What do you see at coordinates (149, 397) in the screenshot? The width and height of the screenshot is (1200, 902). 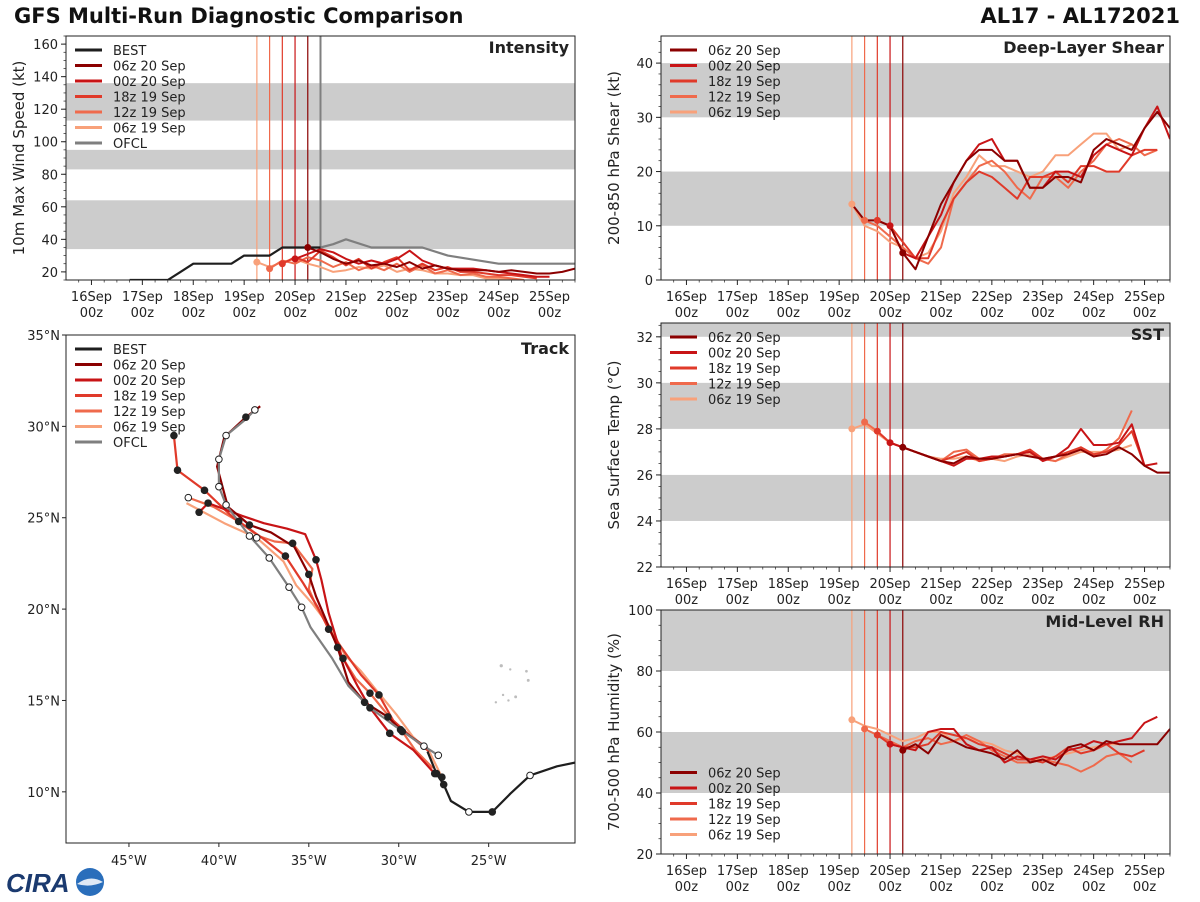 I see `legend-label-18z-19-sep: 18z 19 Sep` at bounding box center [149, 397].